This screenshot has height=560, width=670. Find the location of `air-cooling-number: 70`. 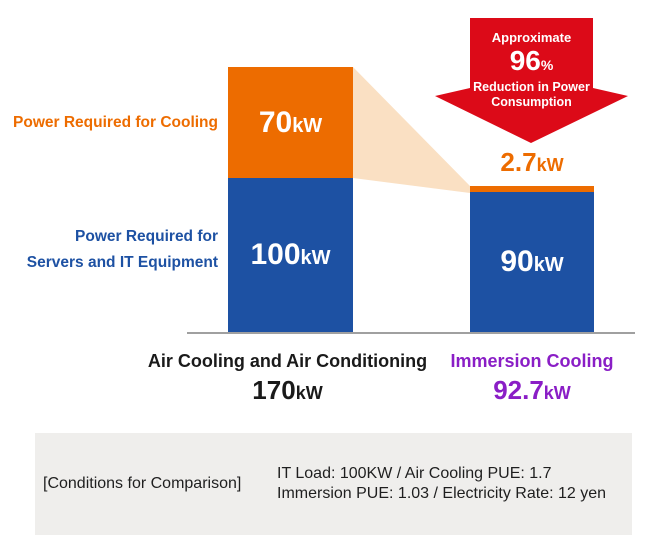

air-cooling-number: 70 is located at coordinates (275, 122).